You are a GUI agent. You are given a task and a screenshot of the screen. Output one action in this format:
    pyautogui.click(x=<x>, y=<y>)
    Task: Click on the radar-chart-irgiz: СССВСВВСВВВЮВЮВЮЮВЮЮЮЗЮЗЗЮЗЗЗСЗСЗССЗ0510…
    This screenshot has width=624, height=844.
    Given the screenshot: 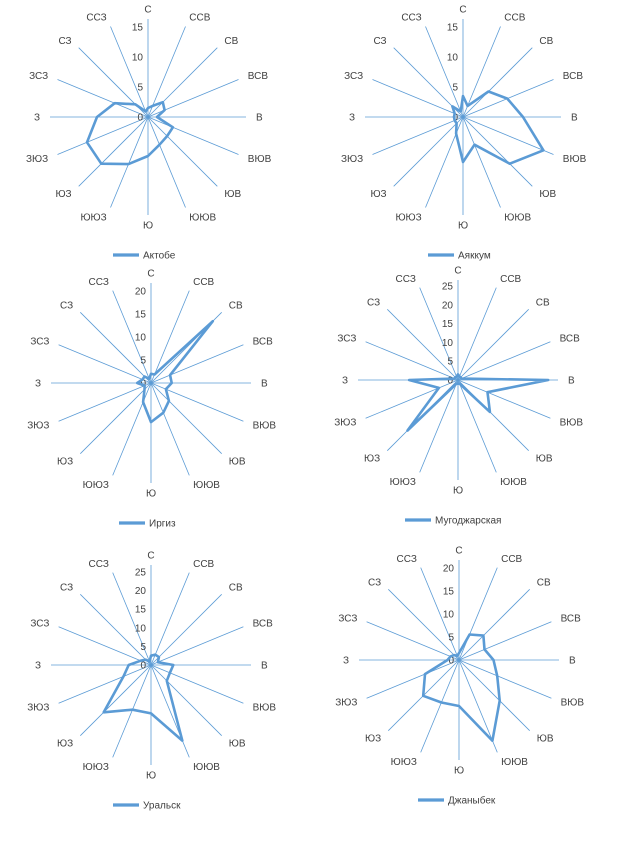 What is the action you would take?
    pyautogui.click(x=152, y=399)
    